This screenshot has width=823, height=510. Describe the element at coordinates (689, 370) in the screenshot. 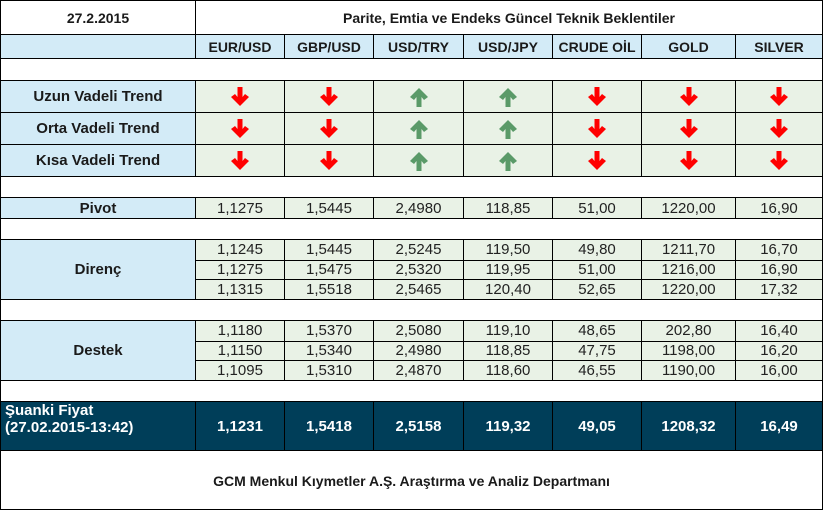

I see `support-value: 1190,00` at that location.